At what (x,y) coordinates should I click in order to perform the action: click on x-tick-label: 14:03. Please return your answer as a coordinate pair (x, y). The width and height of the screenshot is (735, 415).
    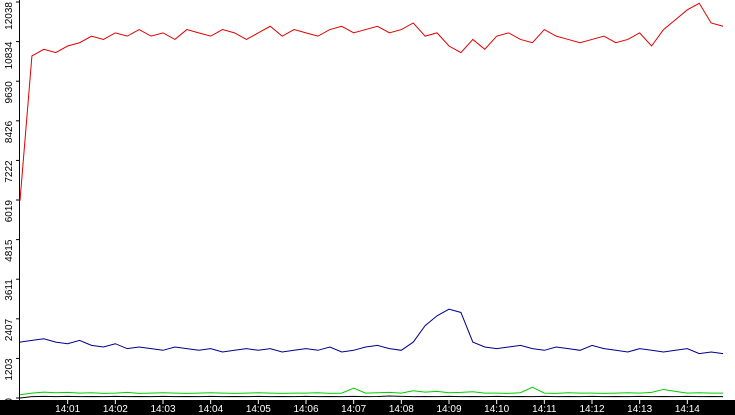
    Looking at the image, I should click on (162, 409).